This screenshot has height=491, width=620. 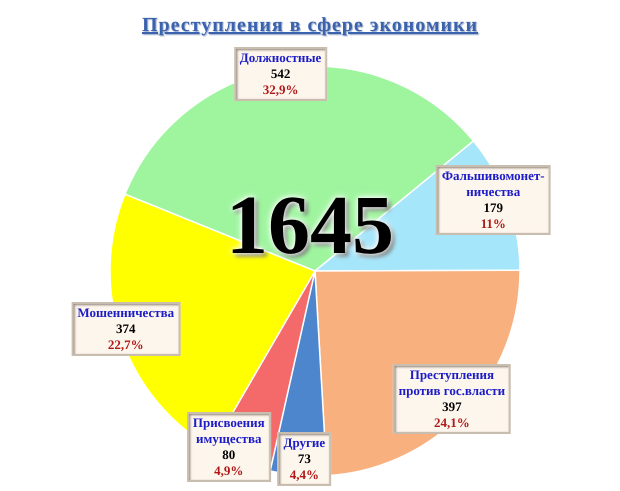 I want to click on slice-label: Должностные, so click(x=281, y=58).